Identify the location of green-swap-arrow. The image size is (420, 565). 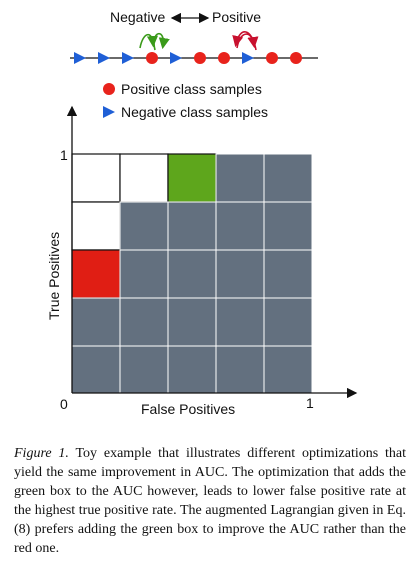
(161, 41).